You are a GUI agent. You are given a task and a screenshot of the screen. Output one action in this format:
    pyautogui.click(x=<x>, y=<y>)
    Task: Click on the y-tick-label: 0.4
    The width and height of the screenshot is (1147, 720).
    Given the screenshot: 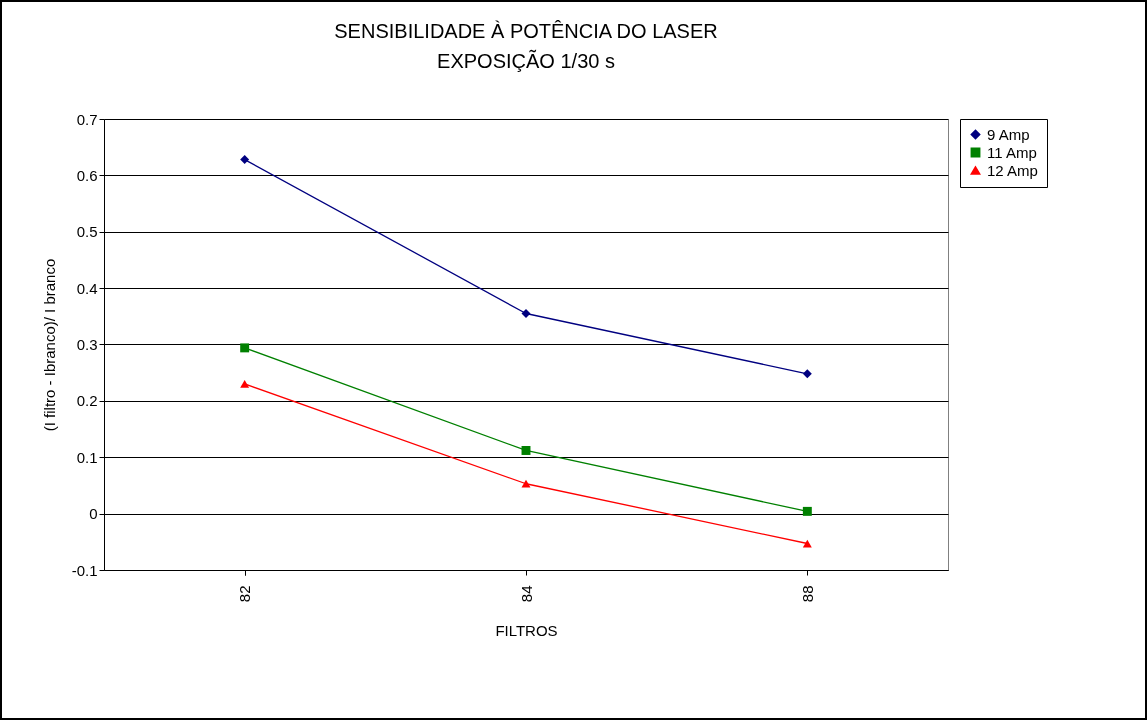 What is the action you would take?
    pyautogui.click(x=87, y=288)
    